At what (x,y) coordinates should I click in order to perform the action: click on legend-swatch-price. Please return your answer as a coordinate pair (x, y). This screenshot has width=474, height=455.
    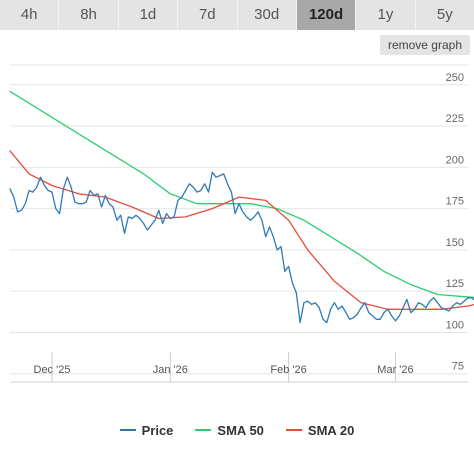
    Looking at the image, I should click on (127, 430).